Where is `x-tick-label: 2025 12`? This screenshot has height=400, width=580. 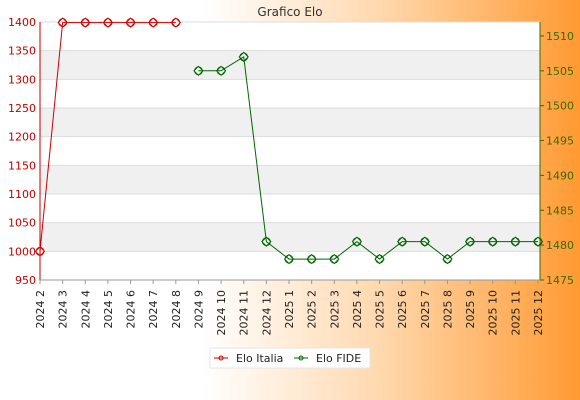 x-tick-label: 2025 12 is located at coordinates (538, 313).